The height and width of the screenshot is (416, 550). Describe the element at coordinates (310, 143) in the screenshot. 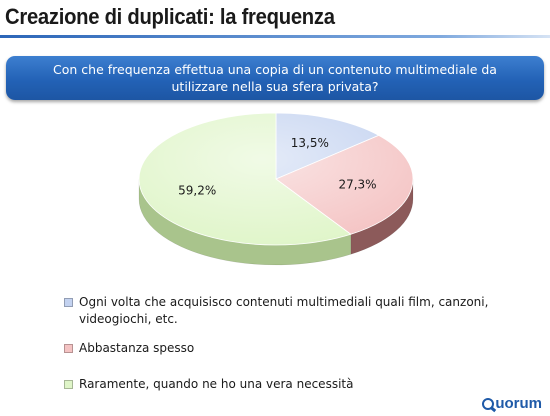

I see `slice-value-label: 13,5%` at that location.